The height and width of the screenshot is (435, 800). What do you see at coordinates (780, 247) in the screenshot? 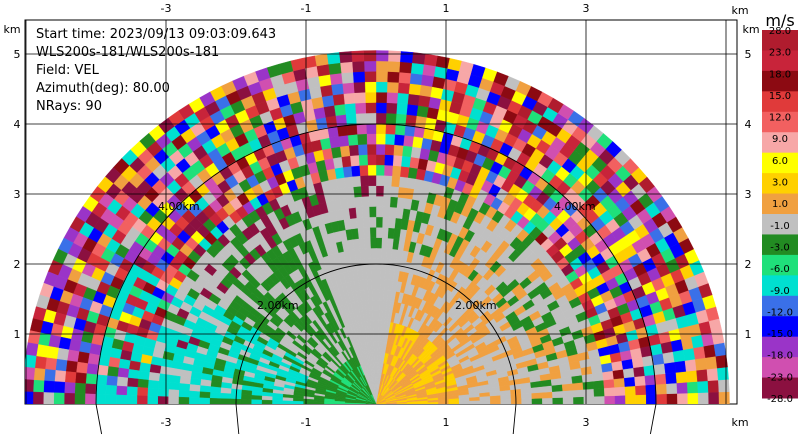
I see `colorbar-label: -3.0` at bounding box center [780, 247].